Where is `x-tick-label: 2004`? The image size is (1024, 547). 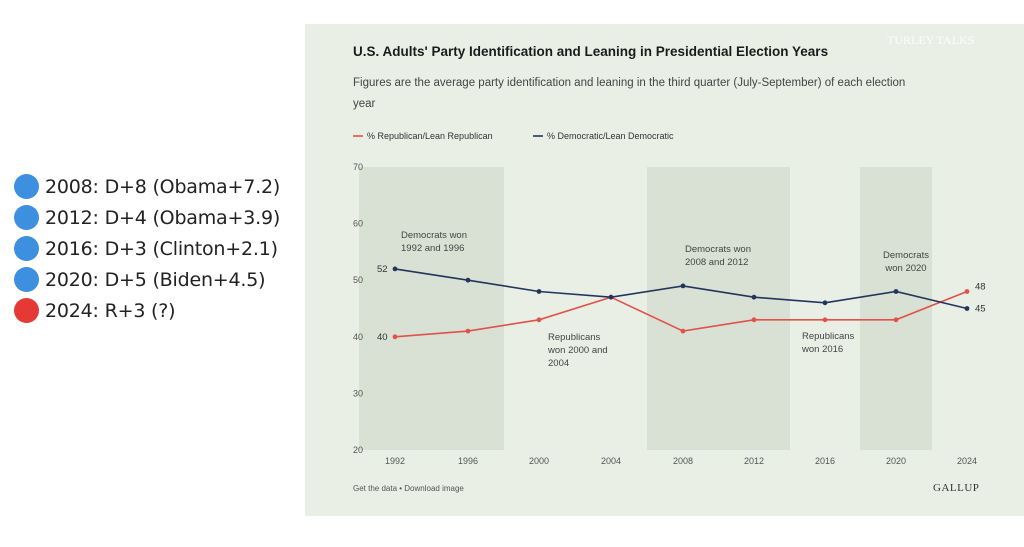 x-tick-label: 2004 is located at coordinates (611, 461).